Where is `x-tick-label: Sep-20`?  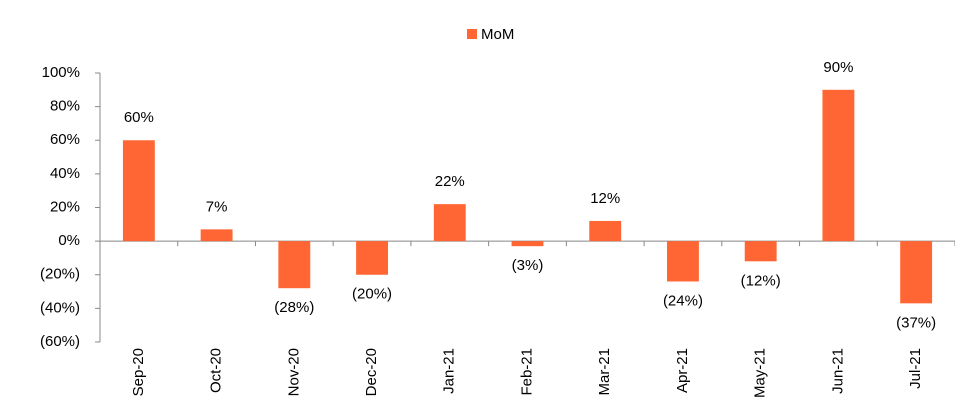
x-tick-label: Sep-20 is located at coordinates (138, 372).